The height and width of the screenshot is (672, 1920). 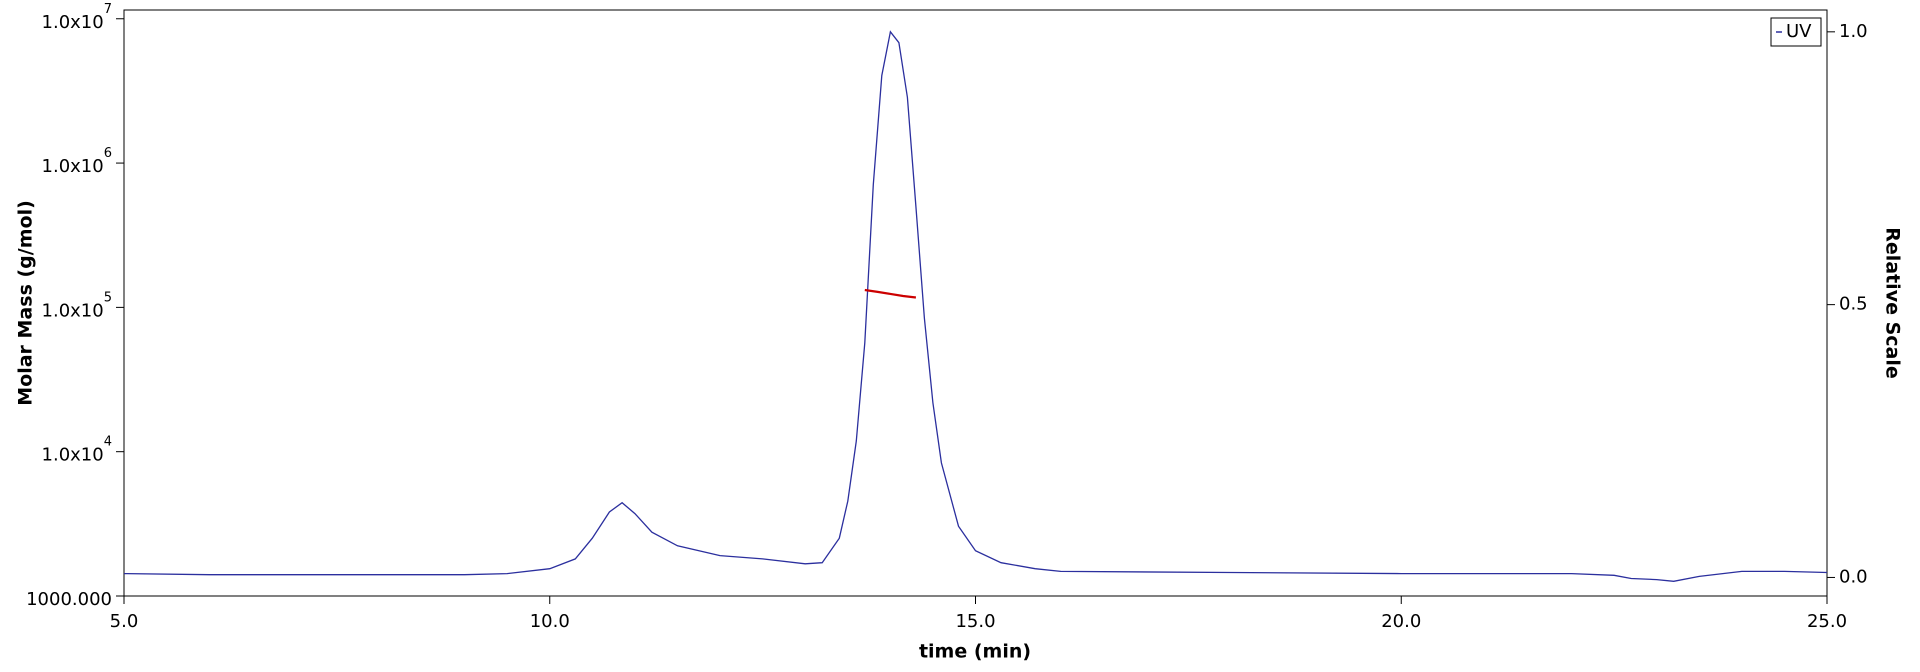 I want to click on y2-tick-label: 0.5, so click(x=1853, y=304).